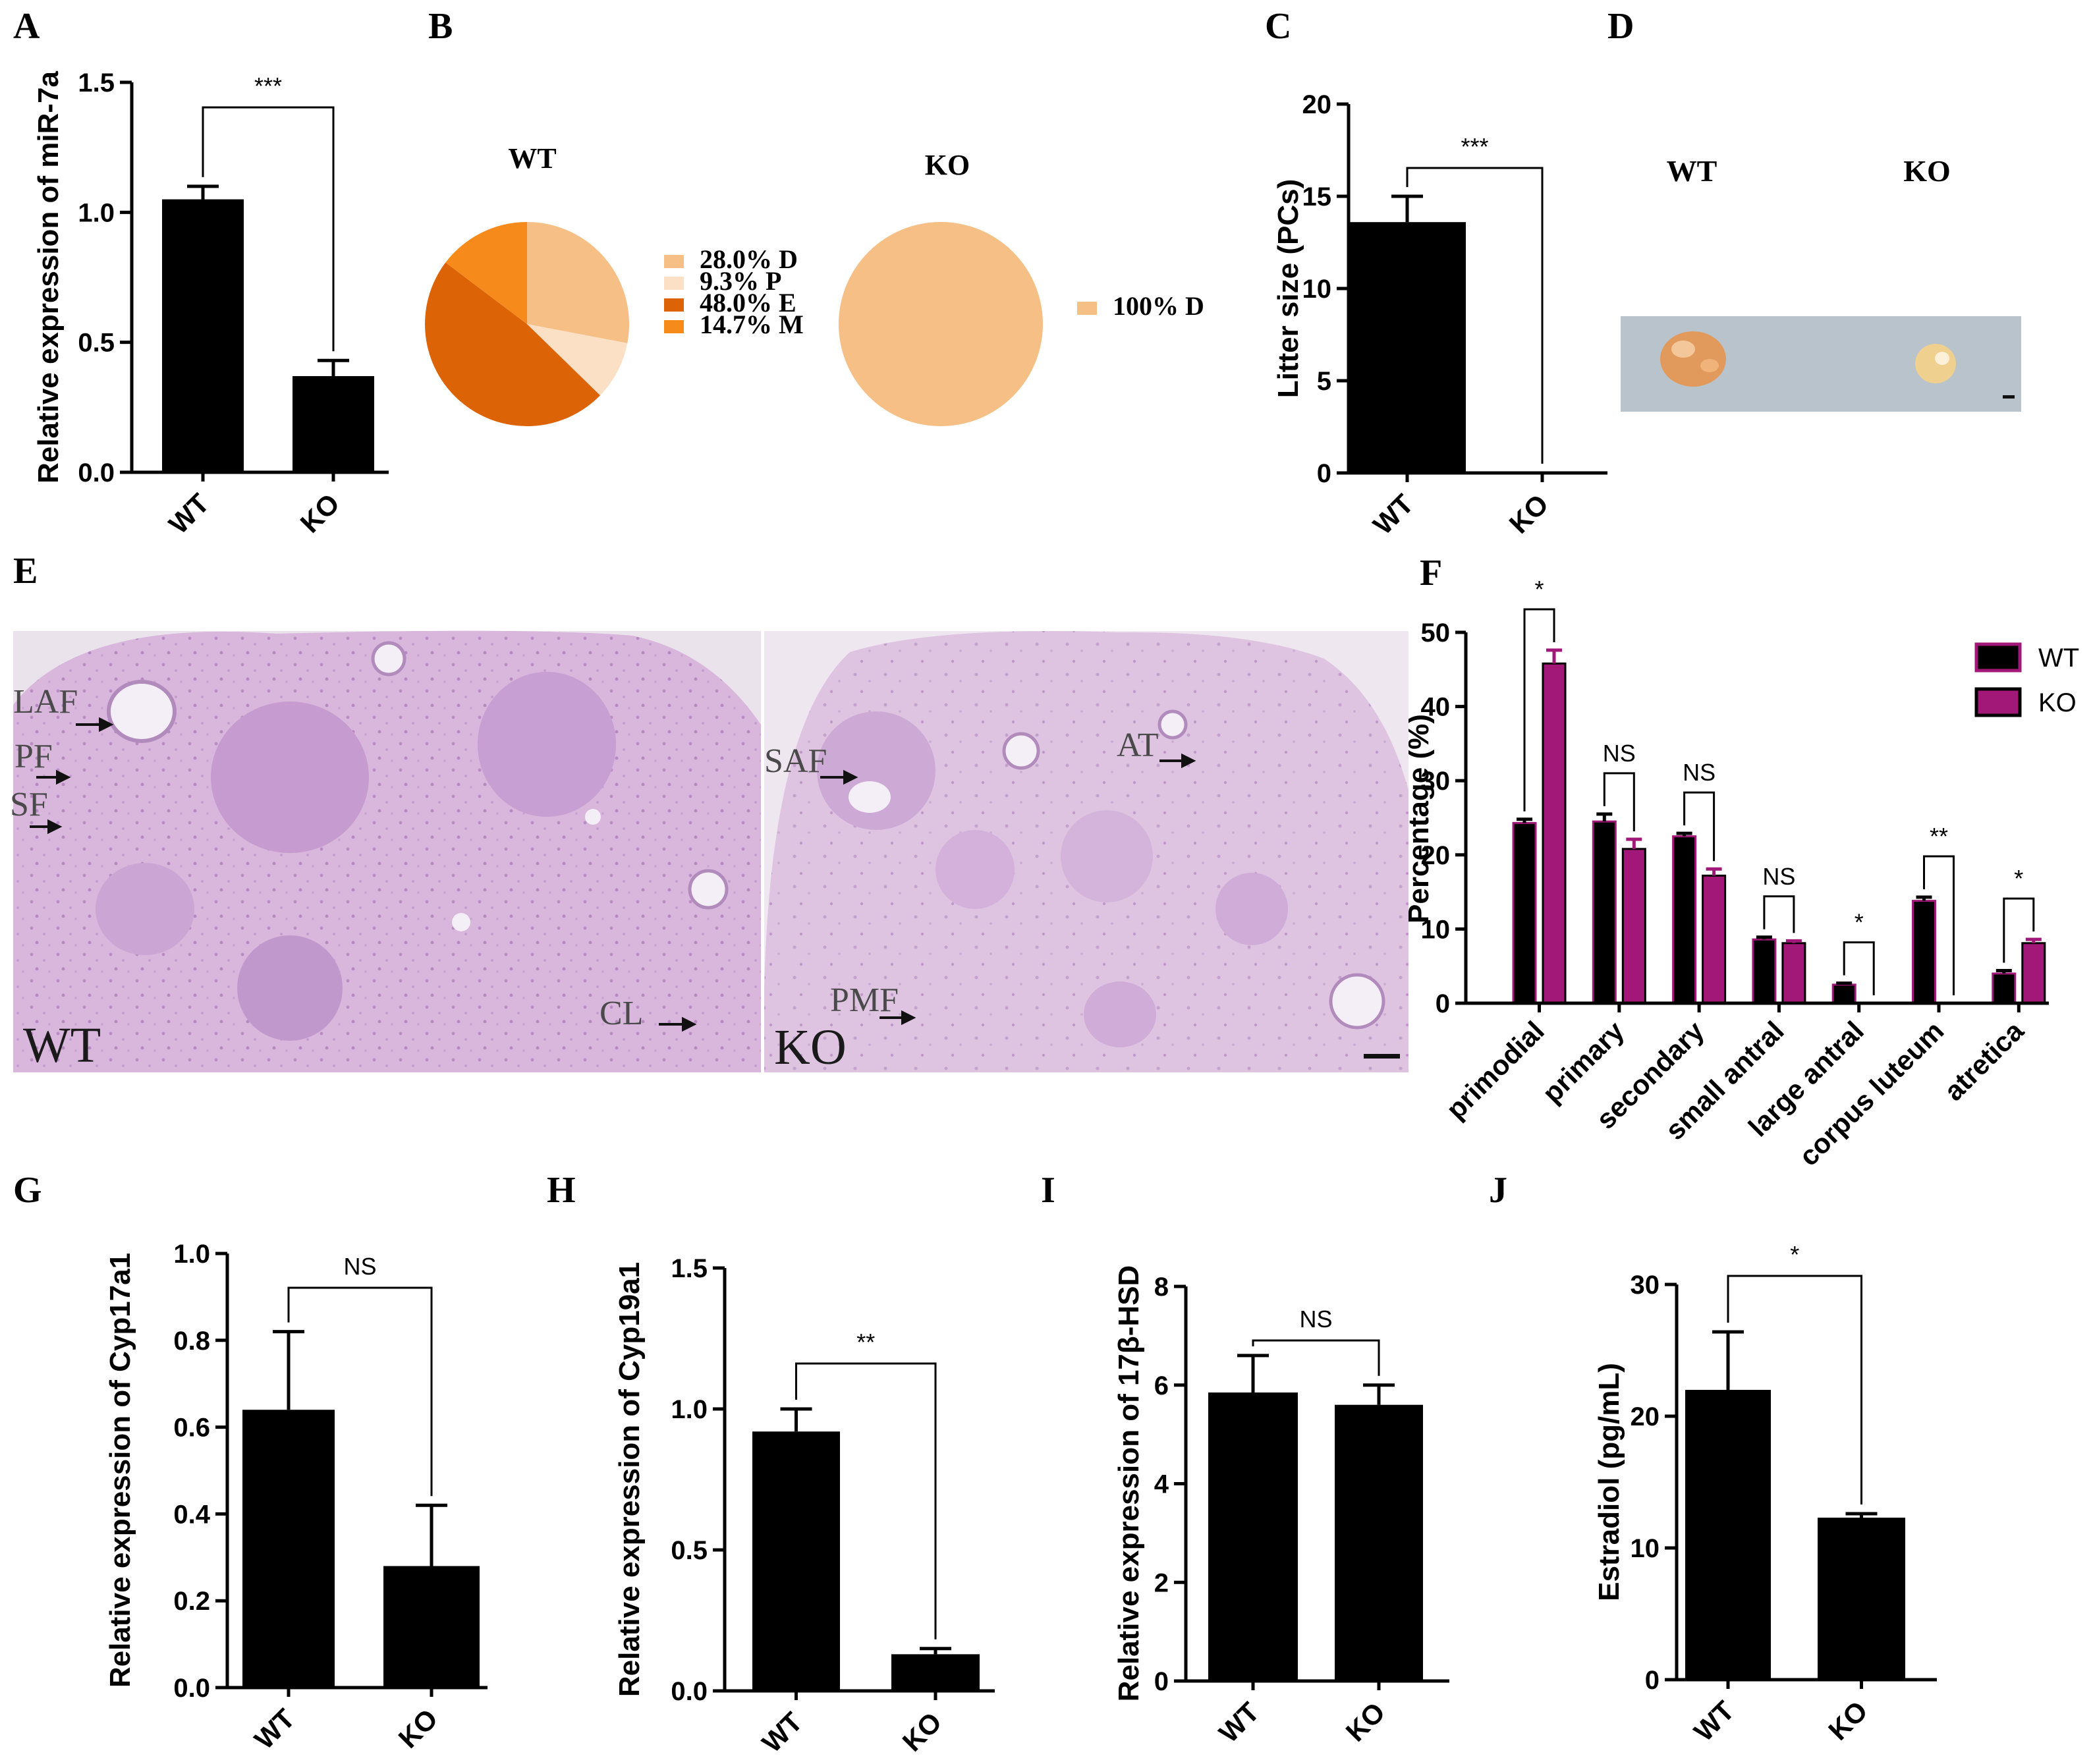  What do you see at coordinates (1436, 707) in the screenshot?
I see `chart-f-y-tick-label: 40` at bounding box center [1436, 707].